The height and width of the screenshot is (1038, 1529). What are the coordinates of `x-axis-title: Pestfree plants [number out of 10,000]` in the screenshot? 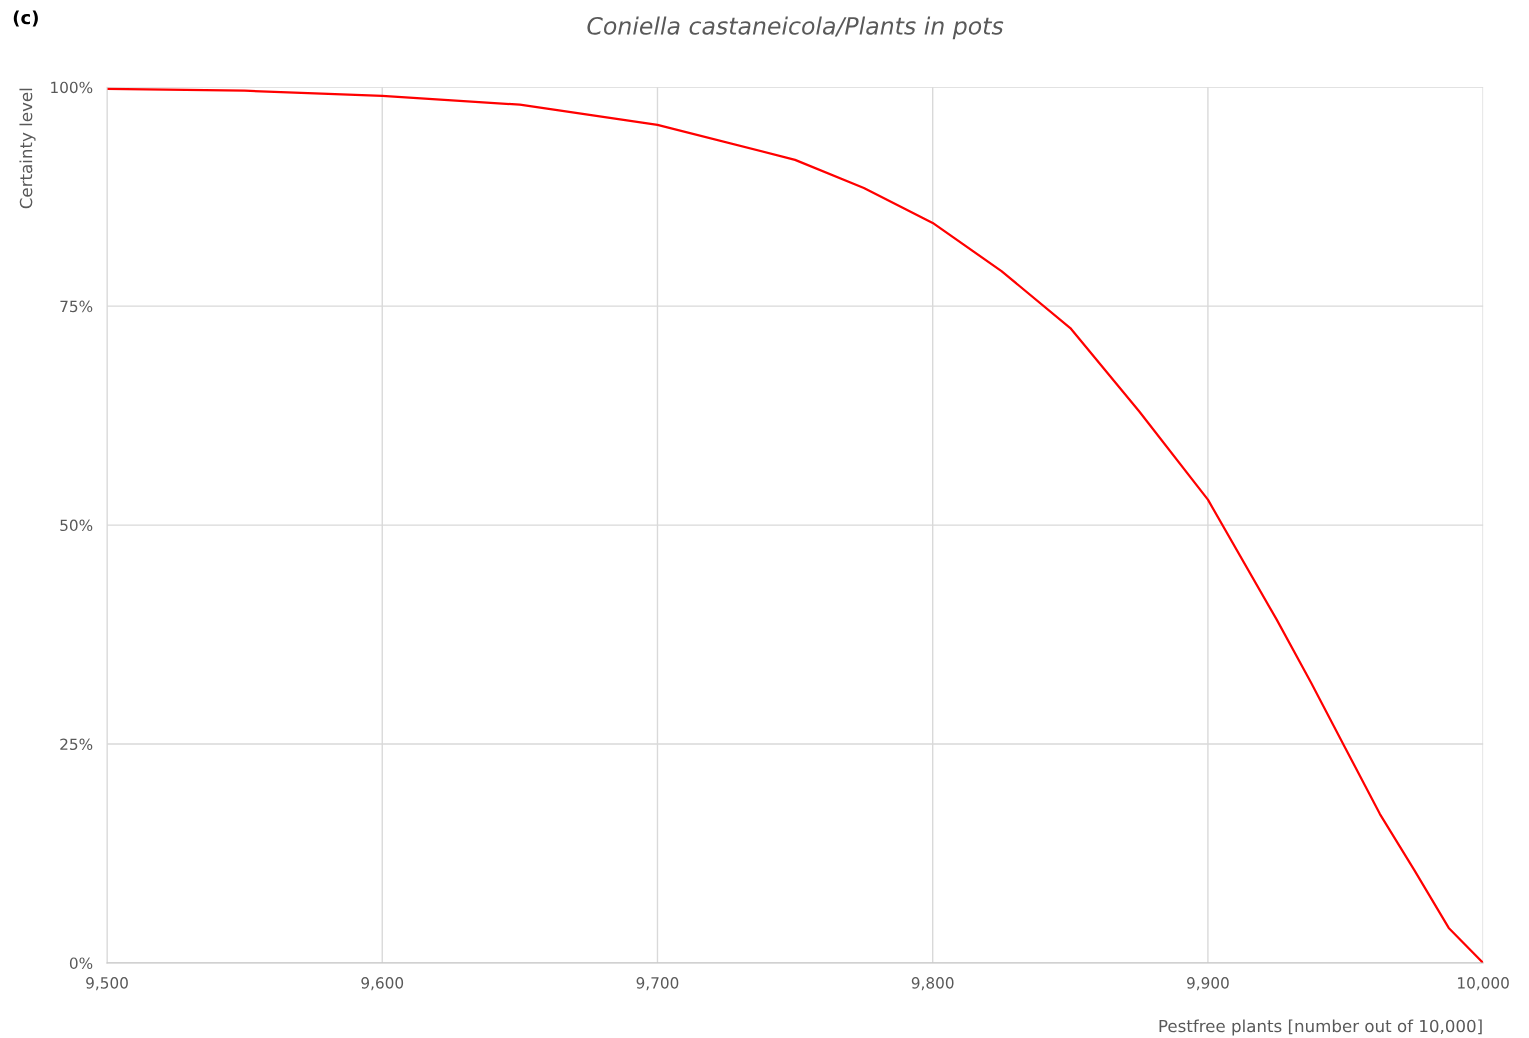 It's located at (1320, 1027).